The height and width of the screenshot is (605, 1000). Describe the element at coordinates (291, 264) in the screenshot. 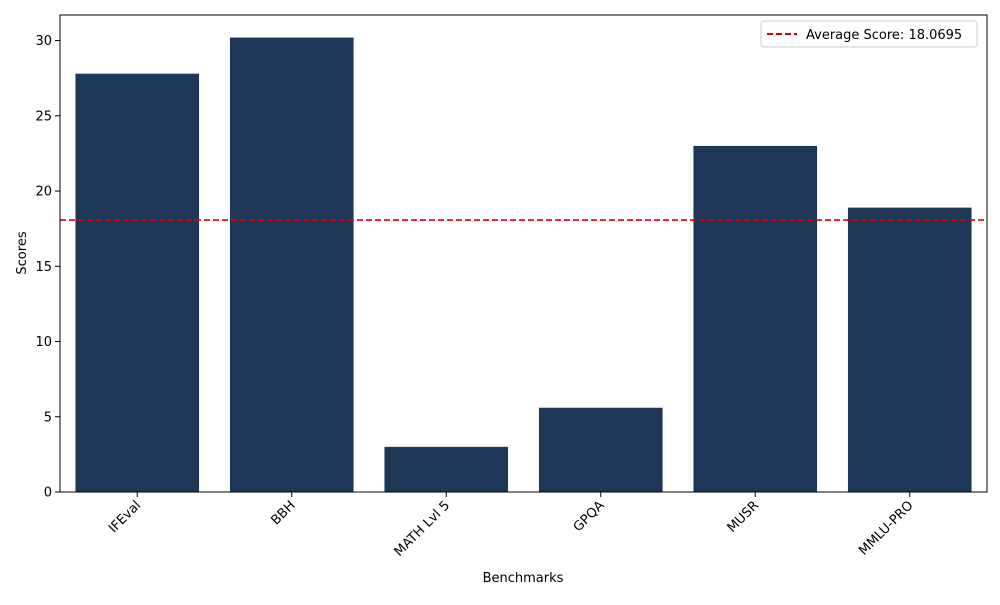

I see `bar-bbh` at that location.